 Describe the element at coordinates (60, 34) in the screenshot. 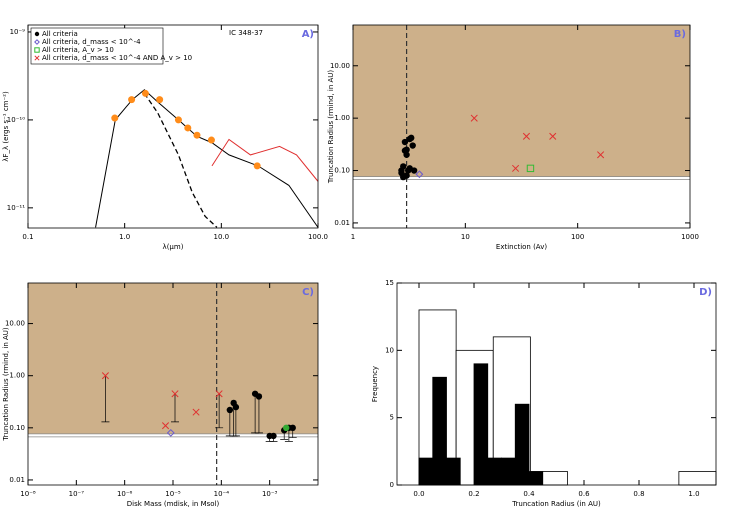

I see `legend-label: All criteria` at that location.